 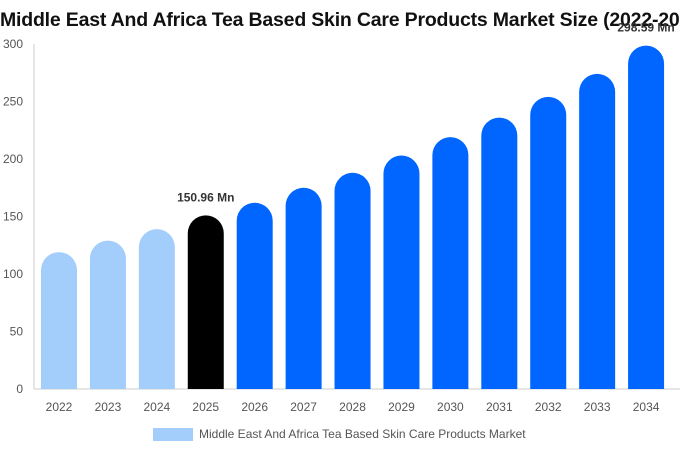 I want to click on legend-swatch, so click(x=173, y=434).